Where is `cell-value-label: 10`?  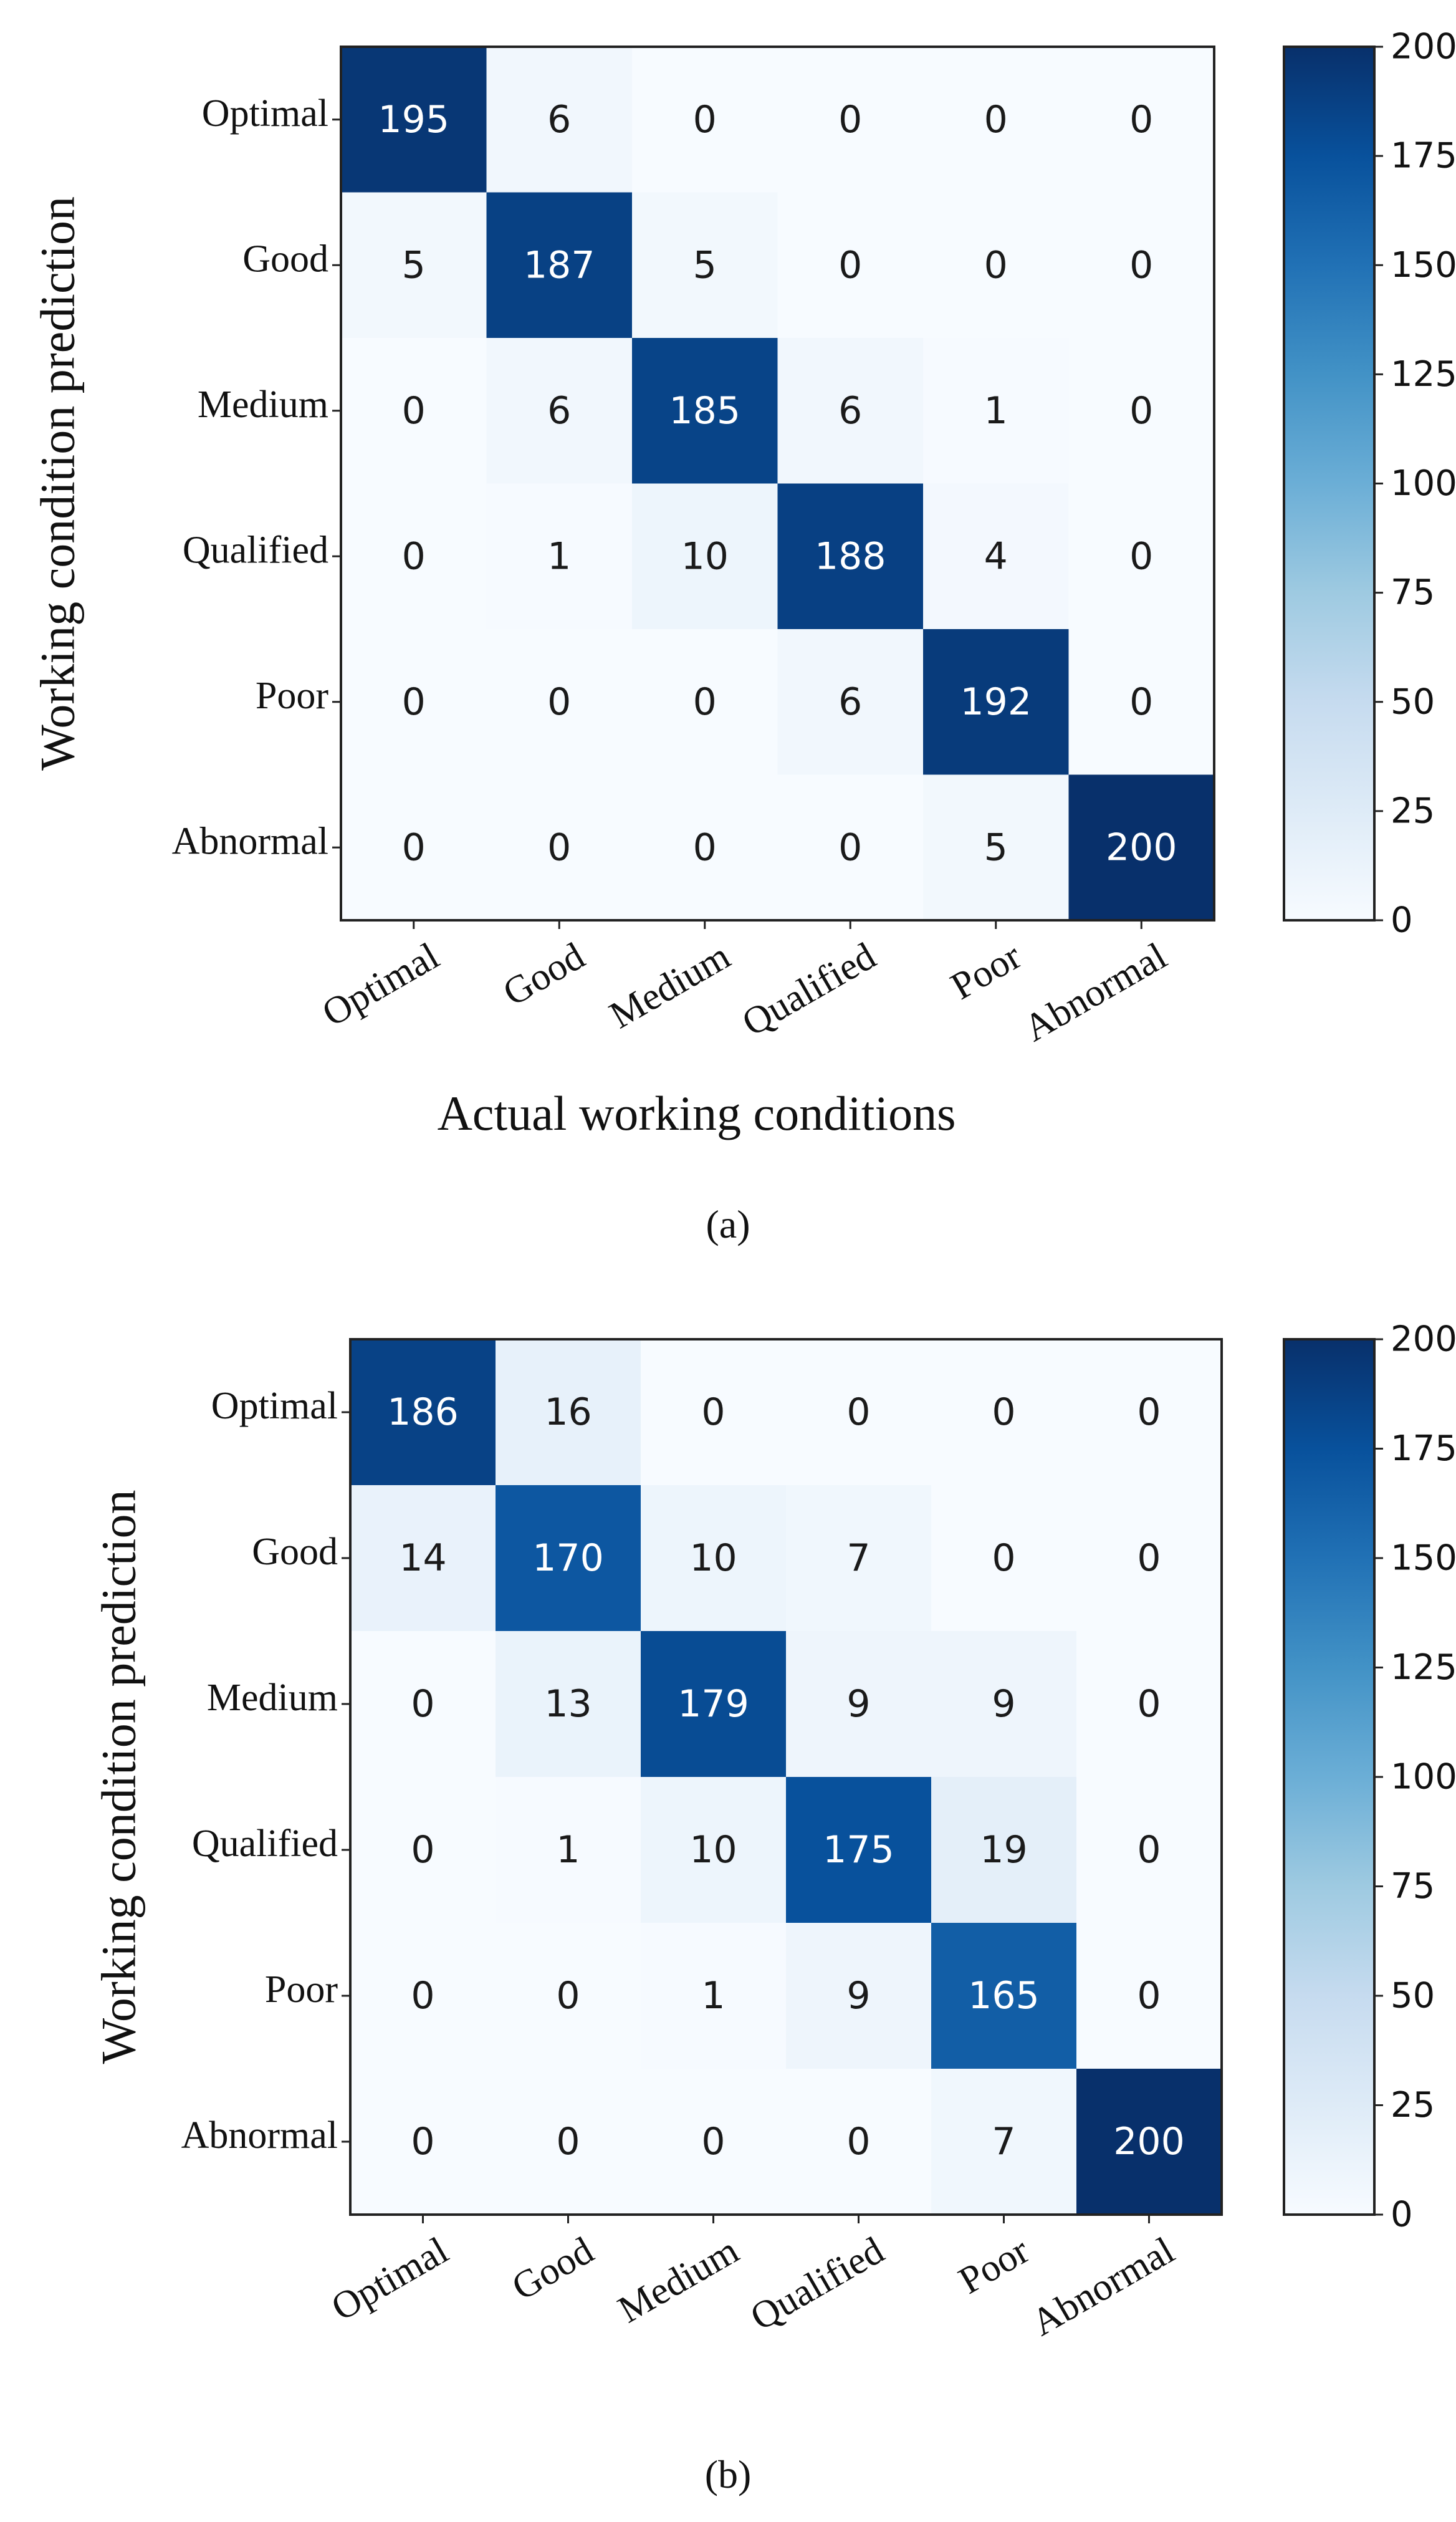
cell-value-label: 10 is located at coordinates (713, 1850).